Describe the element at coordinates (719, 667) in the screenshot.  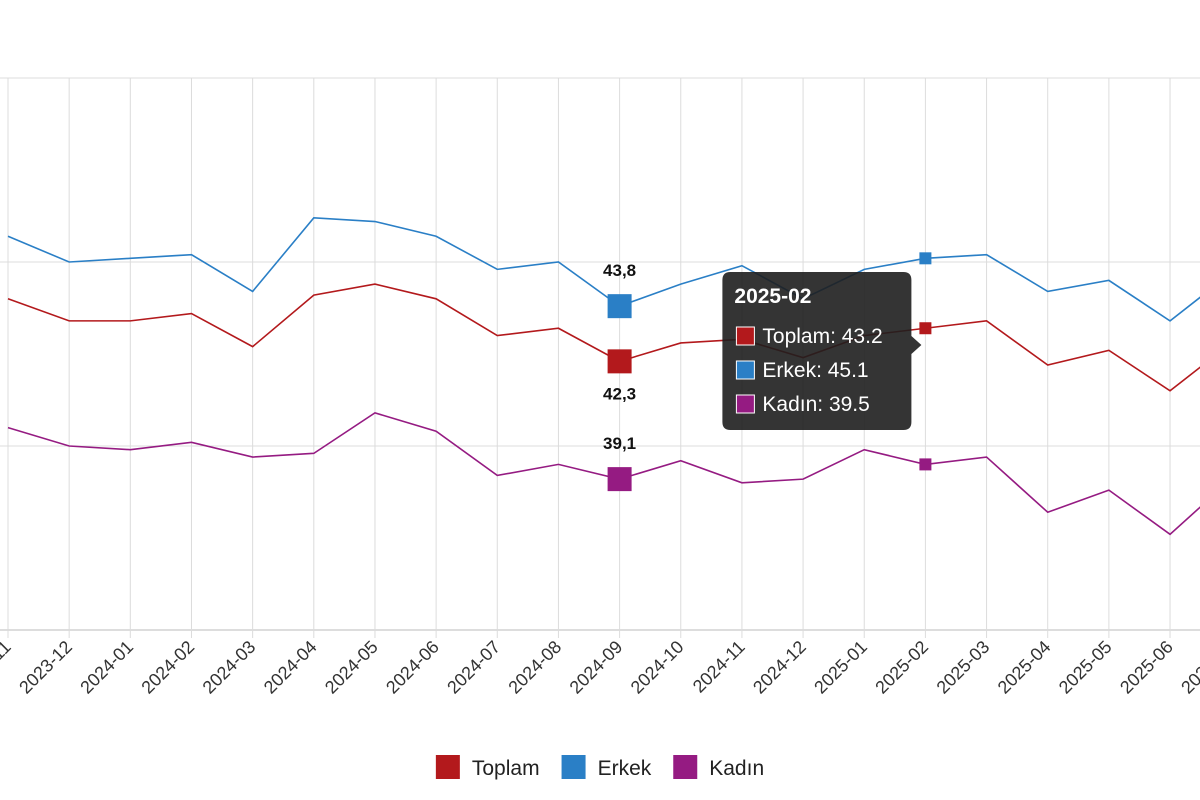
I see `x-tick-label: 2024-11` at that location.